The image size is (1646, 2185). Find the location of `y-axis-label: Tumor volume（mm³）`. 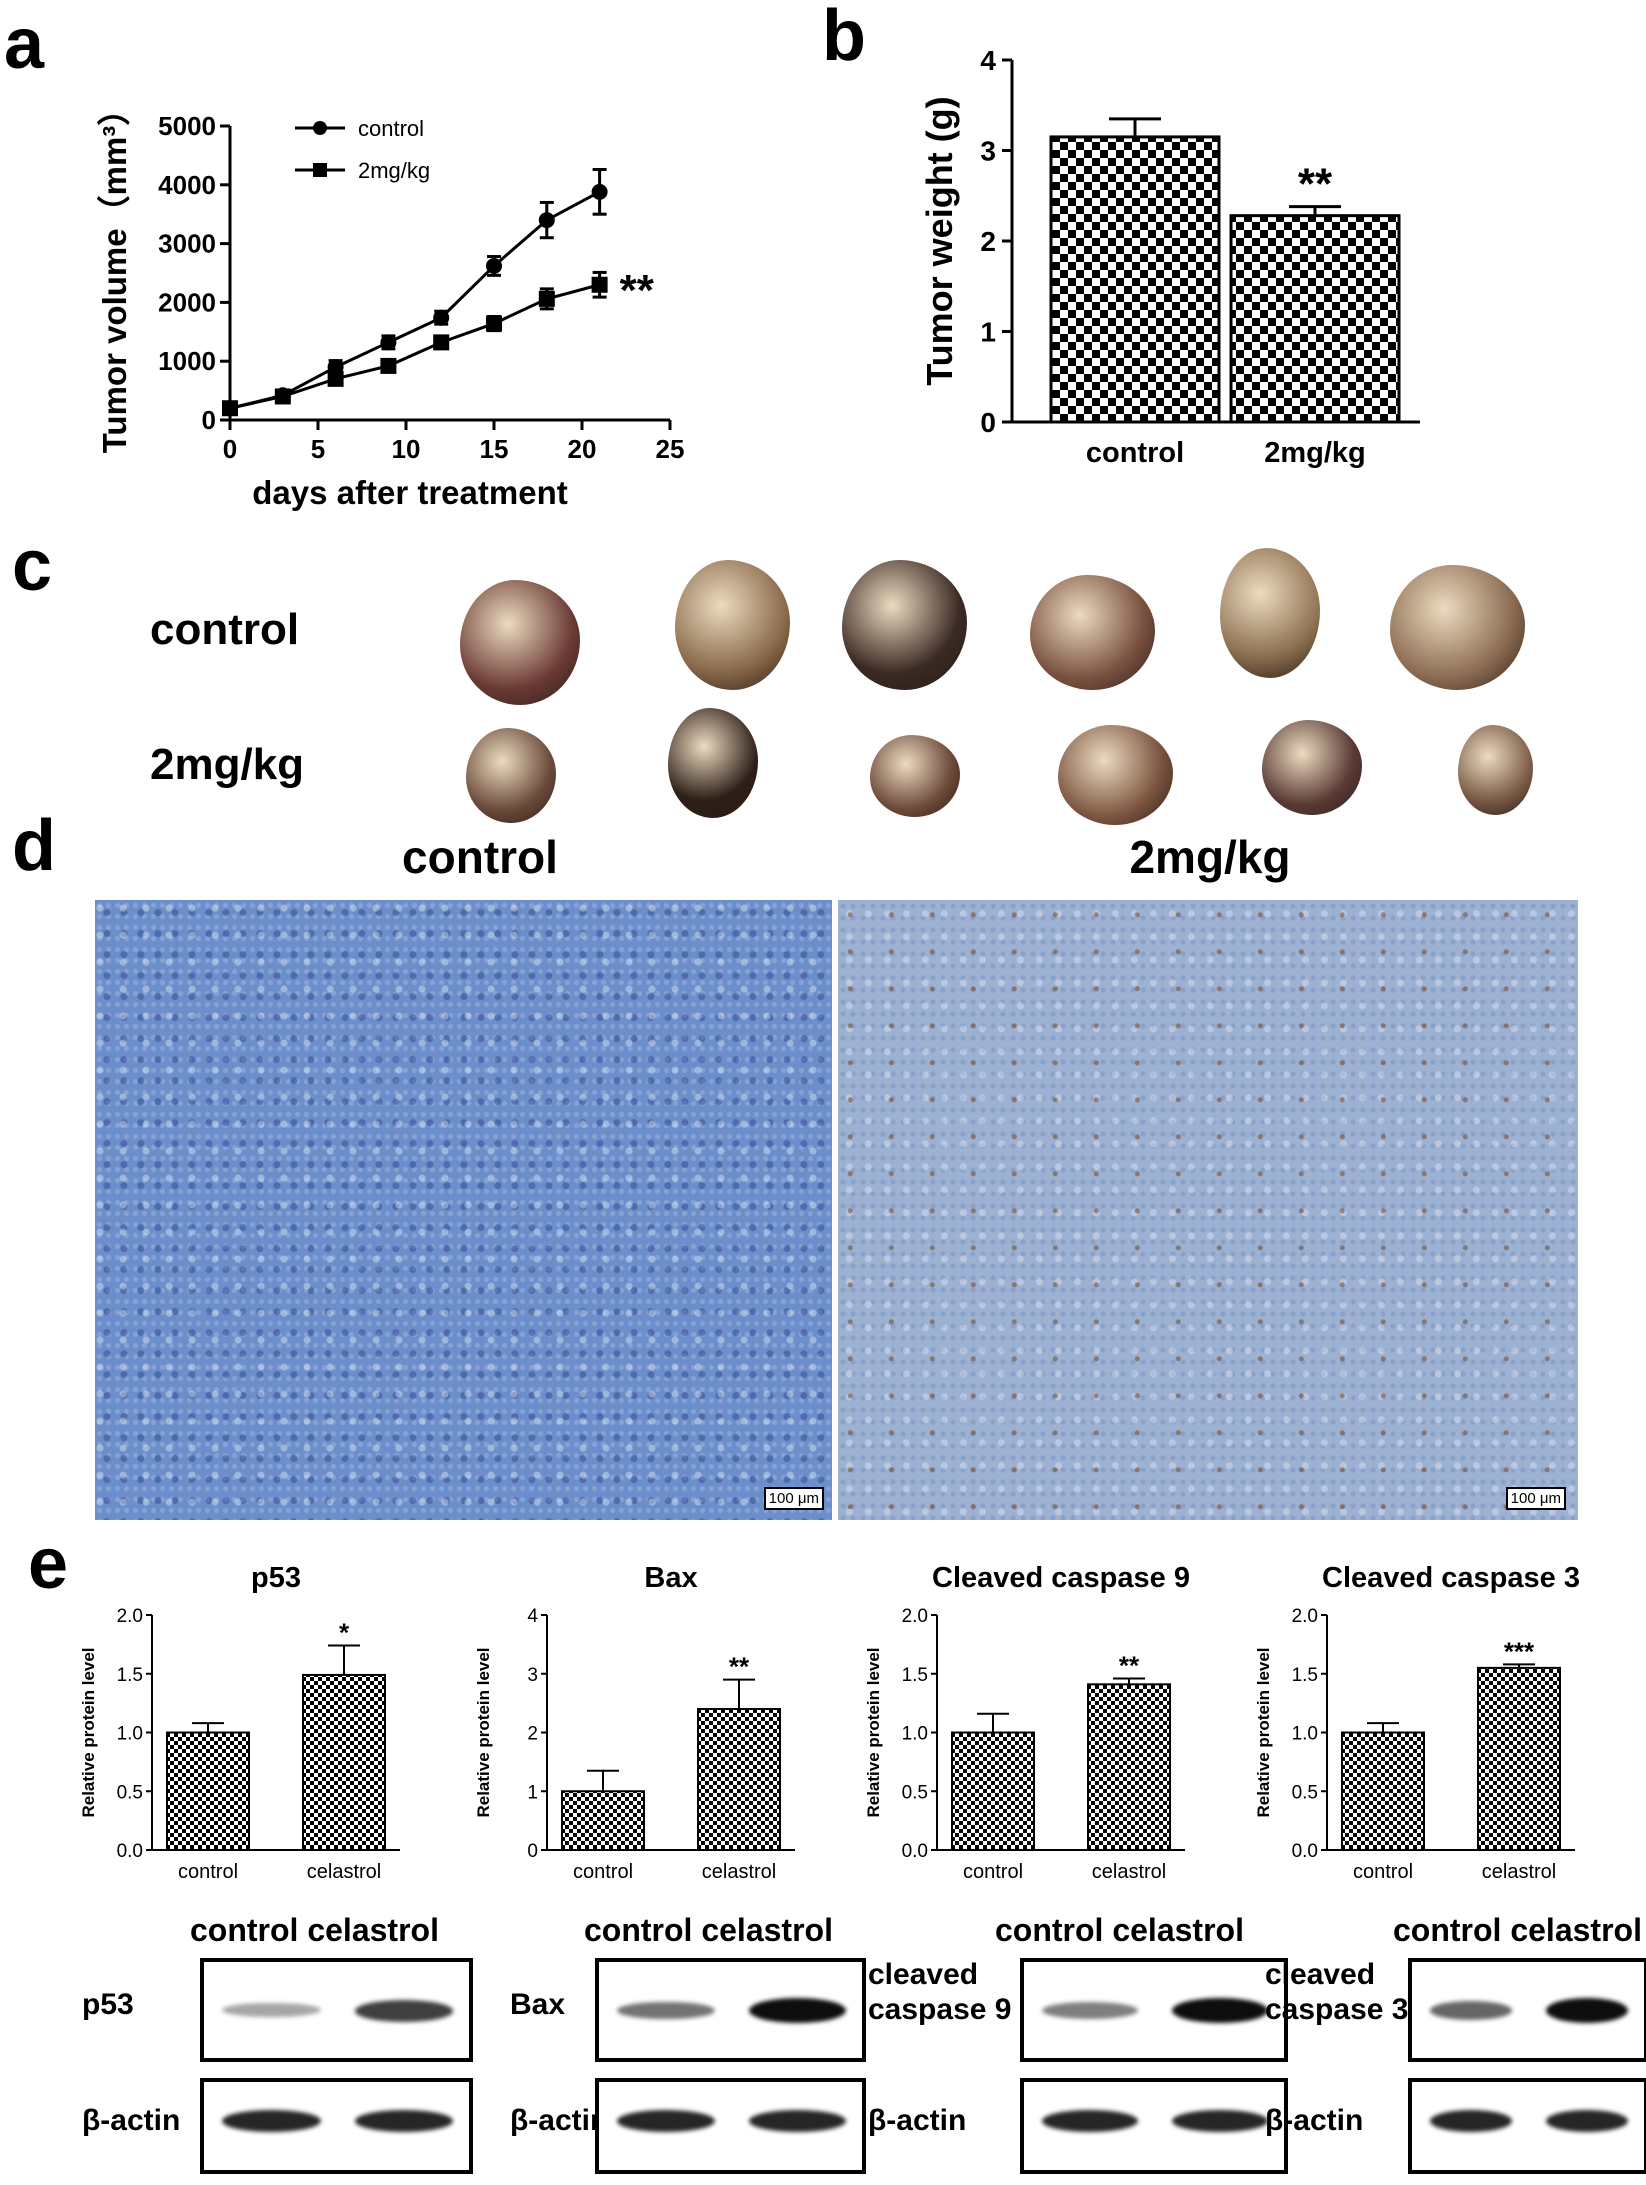

y-axis-label: Tumor volume（mm³） is located at coordinates (114, 273).